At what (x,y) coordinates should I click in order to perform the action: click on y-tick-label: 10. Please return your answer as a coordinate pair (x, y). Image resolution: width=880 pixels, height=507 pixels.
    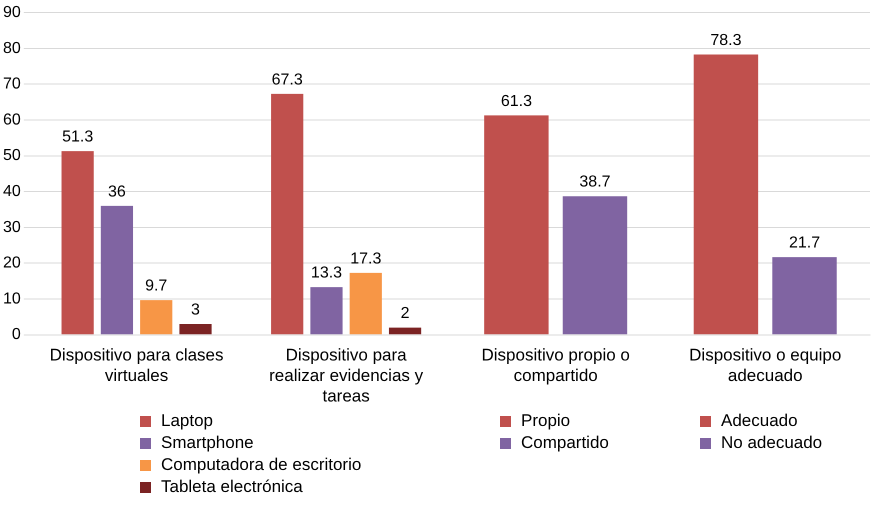
    Looking at the image, I should click on (12, 299).